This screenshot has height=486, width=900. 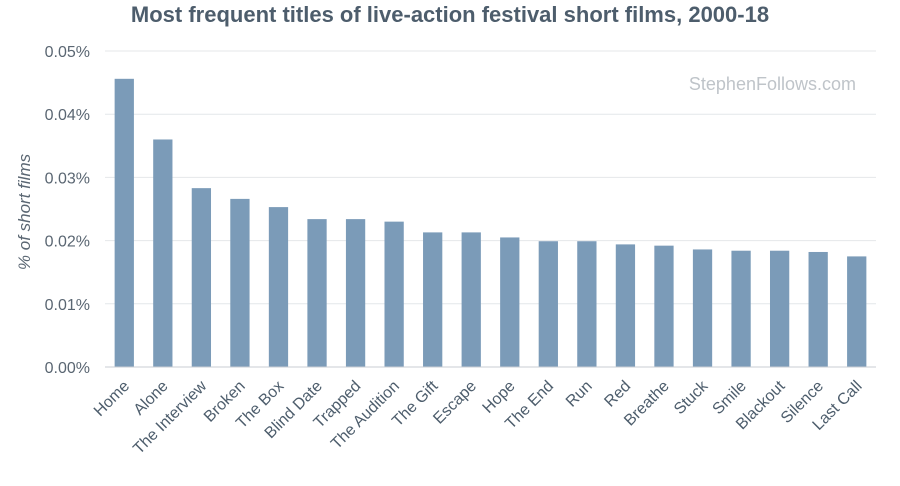 I want to click on x-tick-label: Stuck, so click(x=691, y=397).